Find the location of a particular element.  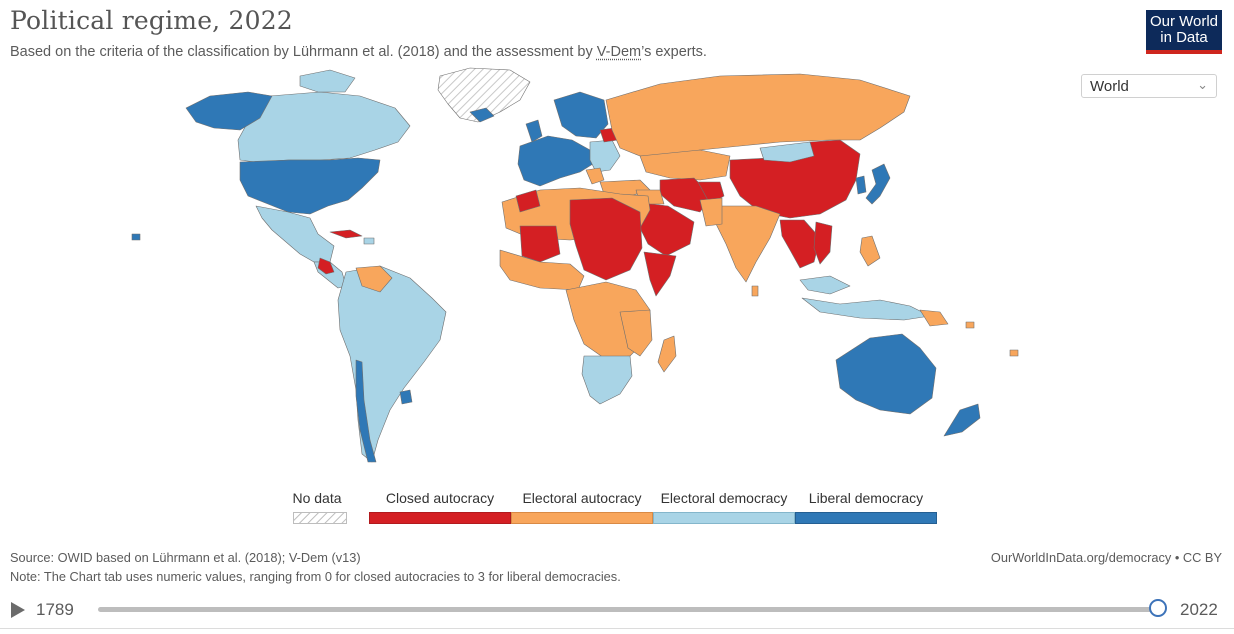

legend-closed-autocracy-label: Closed autocracy is located at coordinates (440, 498).